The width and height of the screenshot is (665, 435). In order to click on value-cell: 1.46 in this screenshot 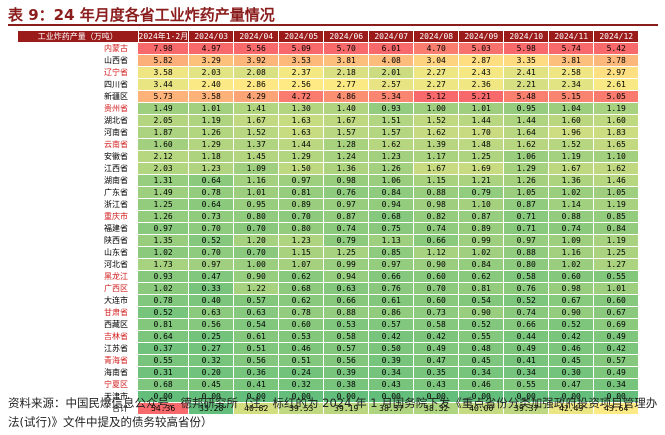, I will do `click(616, 180)`.